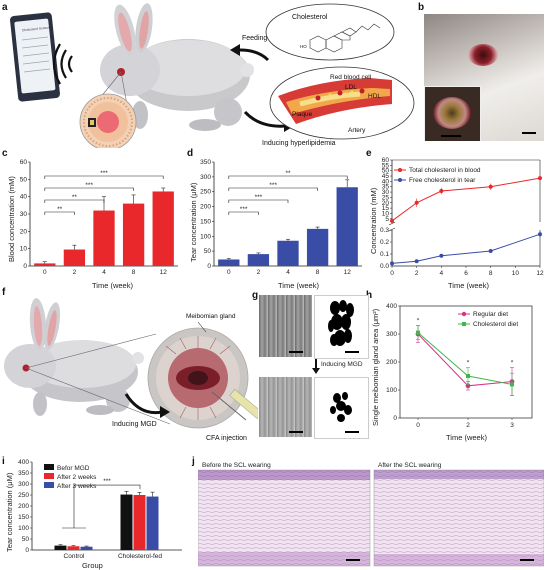 This screenshot has height=570, width=546. Describe the element at coordinates (384, 254) in the screenshot. I see `y-tick-label: 0.1` at that location.